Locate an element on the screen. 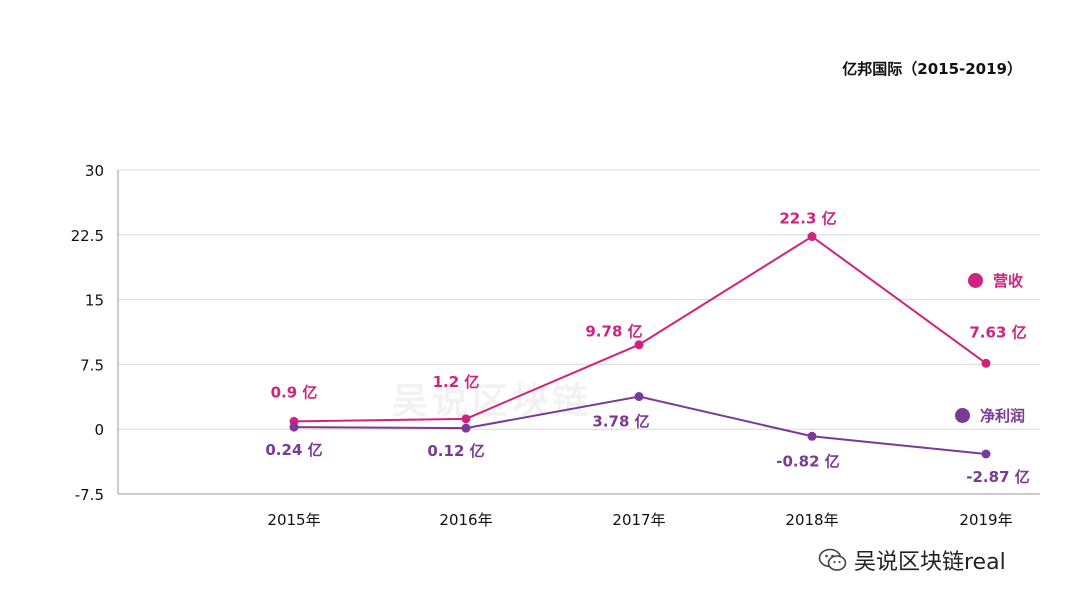  data-label: 0.9 亿 is located at coordinates (294, 392).